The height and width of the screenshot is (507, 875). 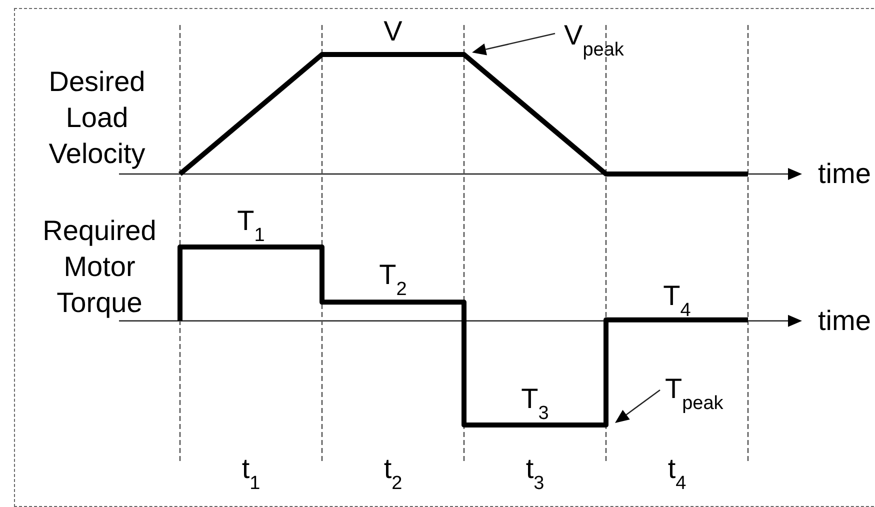 What do you see at coordinates (99, 267) in the screenshot?
I see `y-axis-title: Required Motor Torque` at bounding box center [99, 267].